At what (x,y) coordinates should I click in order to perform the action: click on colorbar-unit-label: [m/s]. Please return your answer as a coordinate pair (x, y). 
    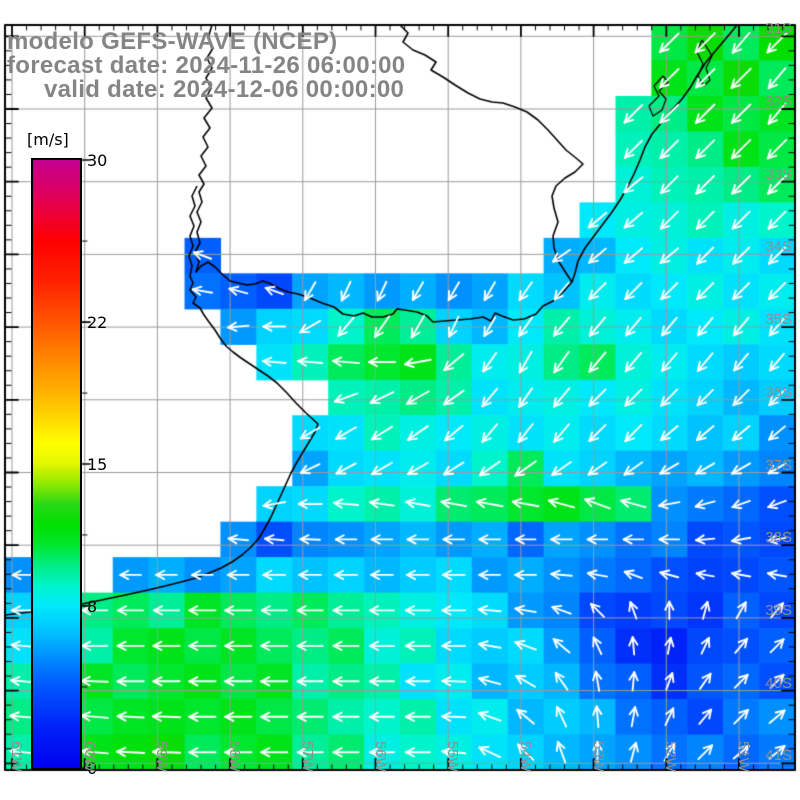
    Looking at the image, I should click on (48, 139).